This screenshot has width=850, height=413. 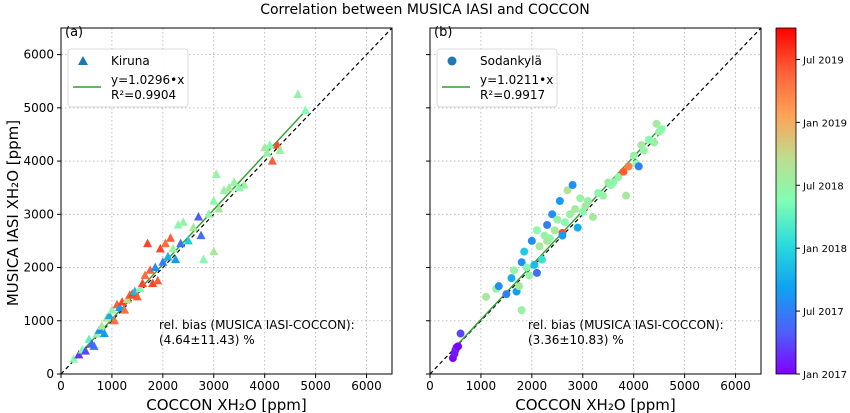 I want to click on legend: Sodankylä y=1.0211•xR²=0.9917, so click(x=497, y=78).